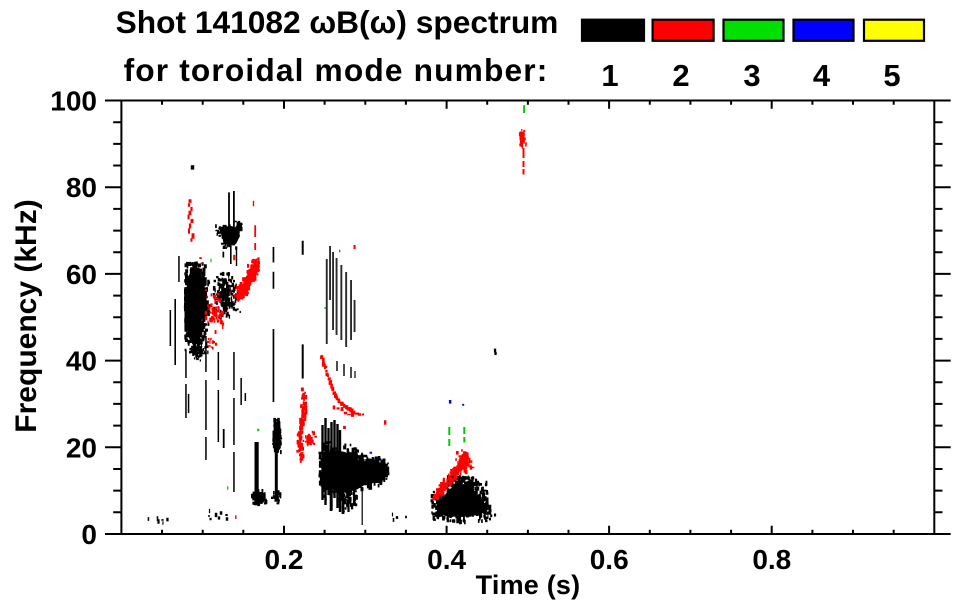 Image resolution: width=963 pixels, height=615 pixels. What do you see at coordinates (81, 187) in the screenshot?
I see `svg-text: 80` at bounding box center [81, 187].